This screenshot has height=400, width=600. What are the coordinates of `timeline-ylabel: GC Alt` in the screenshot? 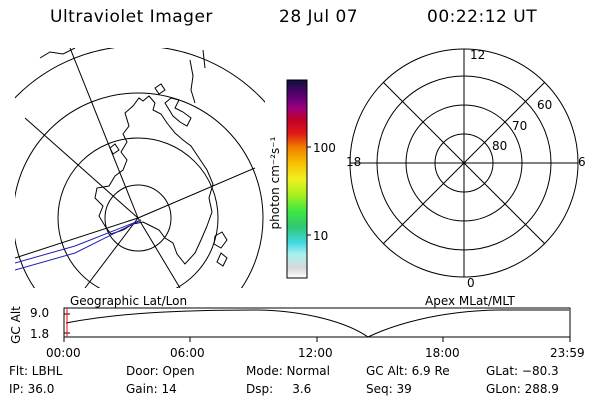 It's located at (16, 325).